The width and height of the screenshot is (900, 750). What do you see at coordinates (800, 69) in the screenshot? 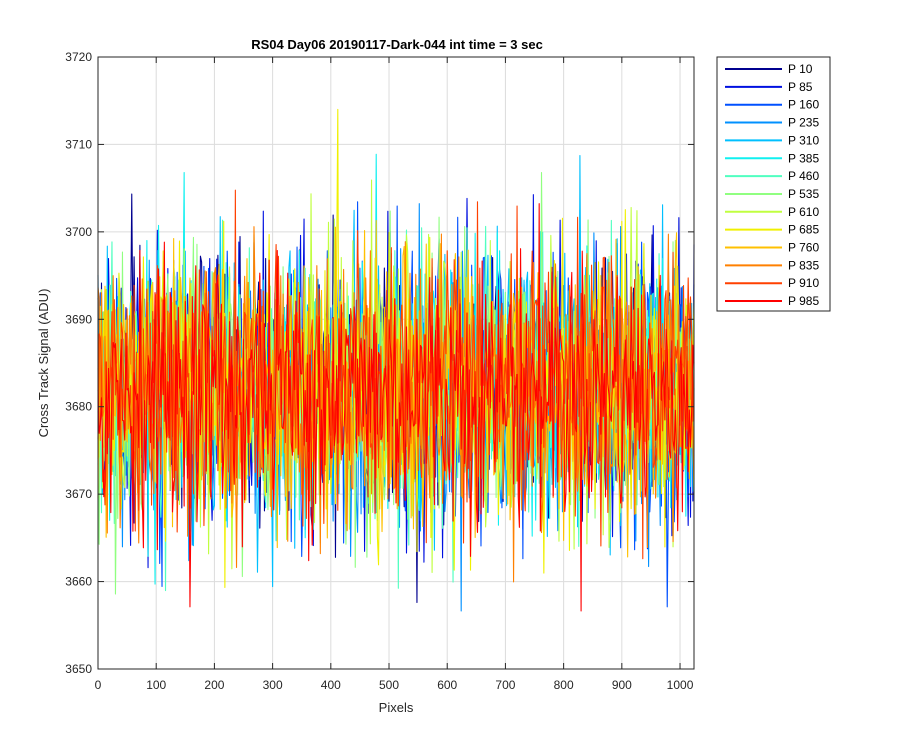
I see `legend-entry: P 10` at bounding box center [800, 69].